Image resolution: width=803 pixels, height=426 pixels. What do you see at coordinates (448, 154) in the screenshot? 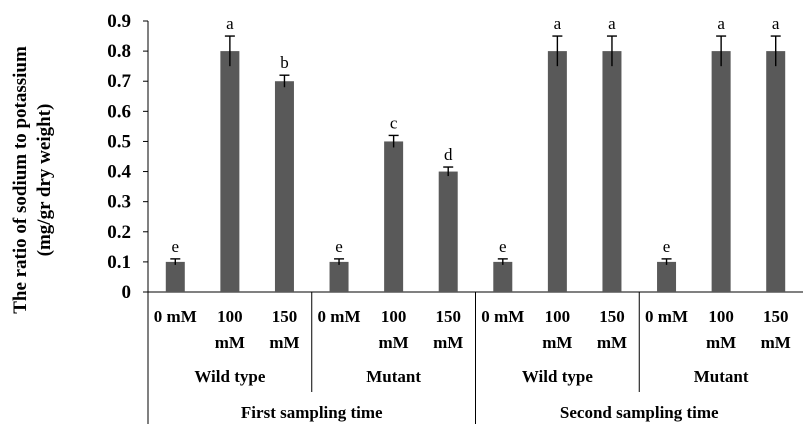
I see `significance-letter: d` at bounding box center [448, 154].